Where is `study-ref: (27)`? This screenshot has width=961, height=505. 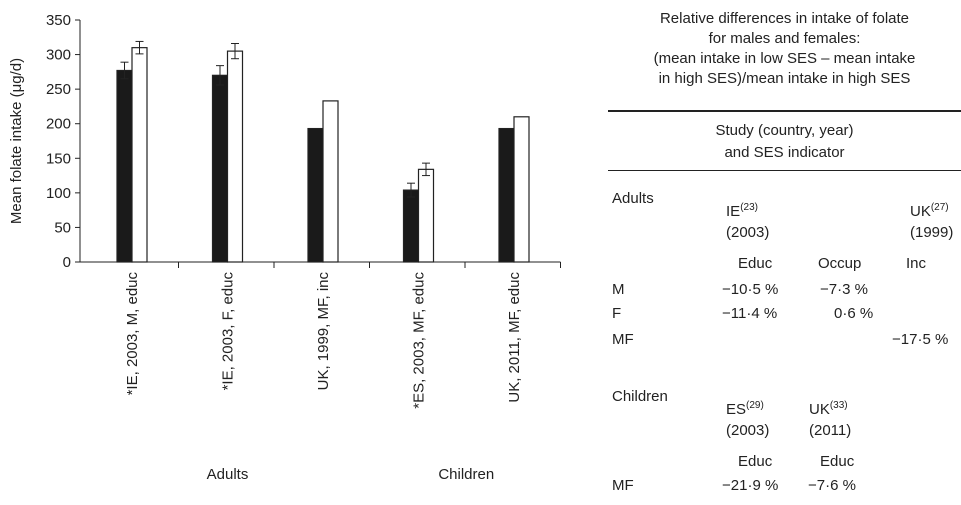 study-ref: (27) is located at coordinates (939, 207).